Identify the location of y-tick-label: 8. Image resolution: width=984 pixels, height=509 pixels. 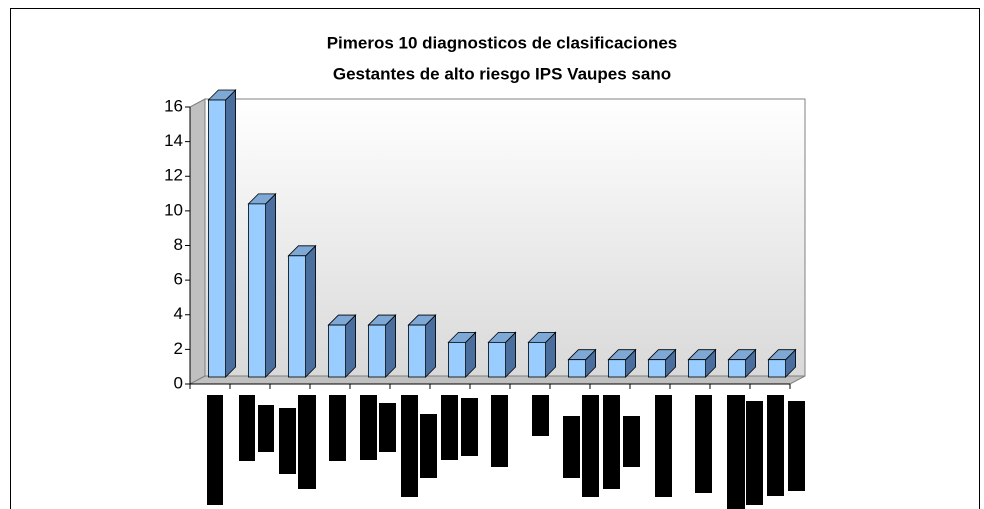
(178, 244).